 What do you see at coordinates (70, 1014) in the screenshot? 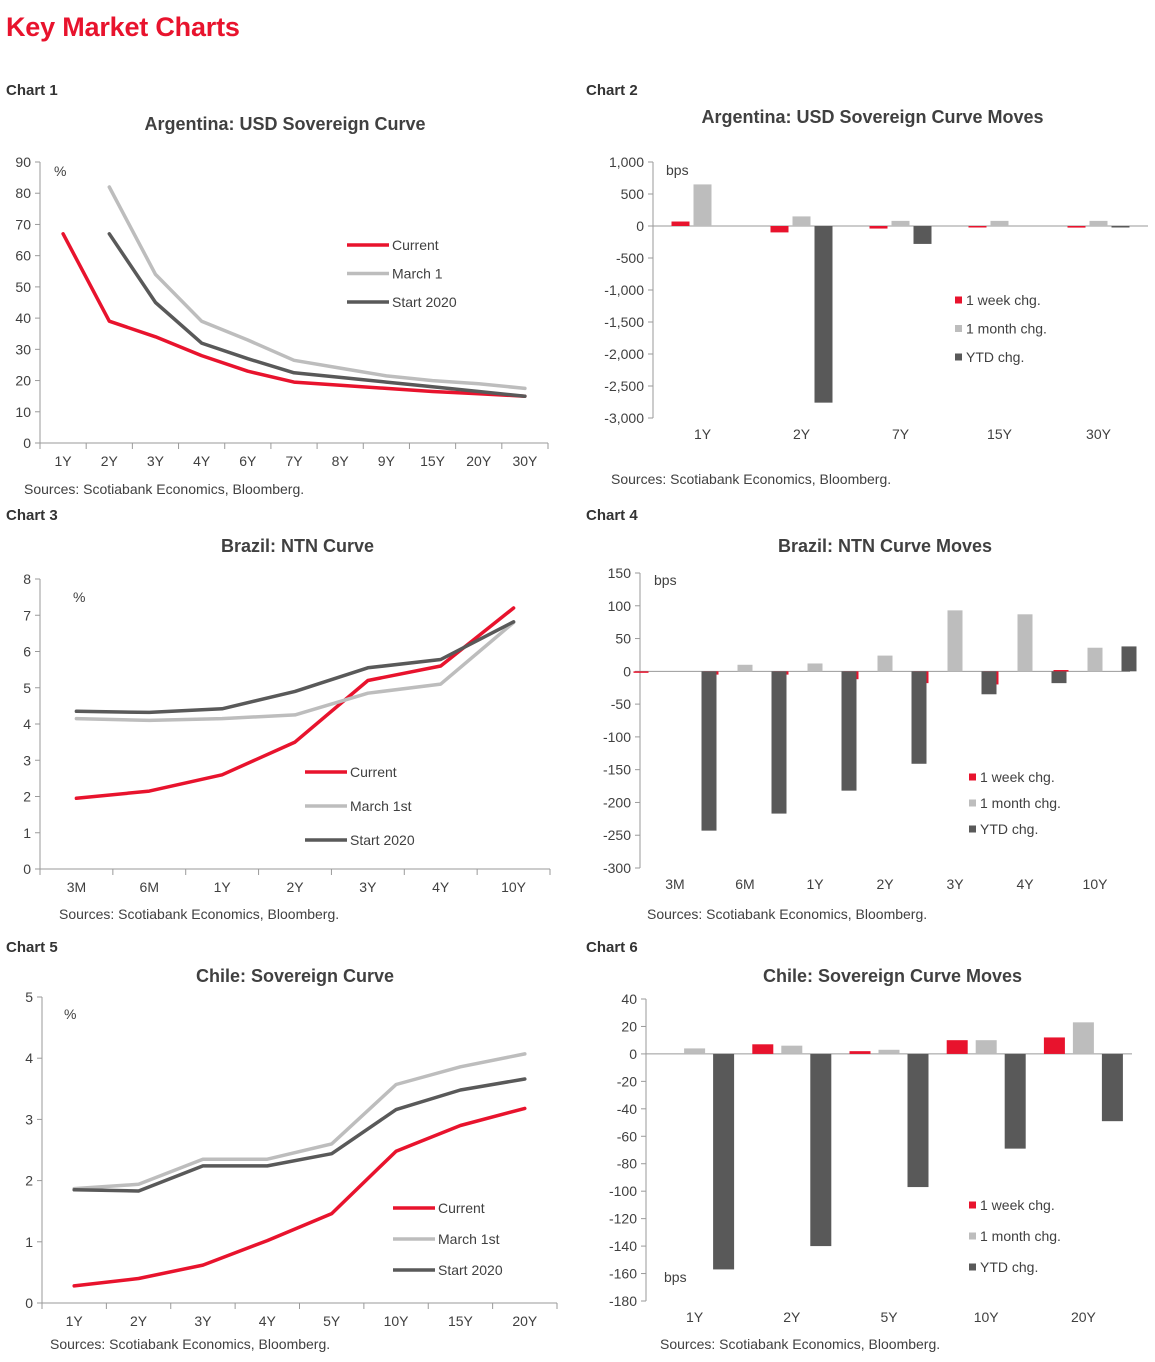
I see `unit-label: %` at bounding box center [70, 1014].